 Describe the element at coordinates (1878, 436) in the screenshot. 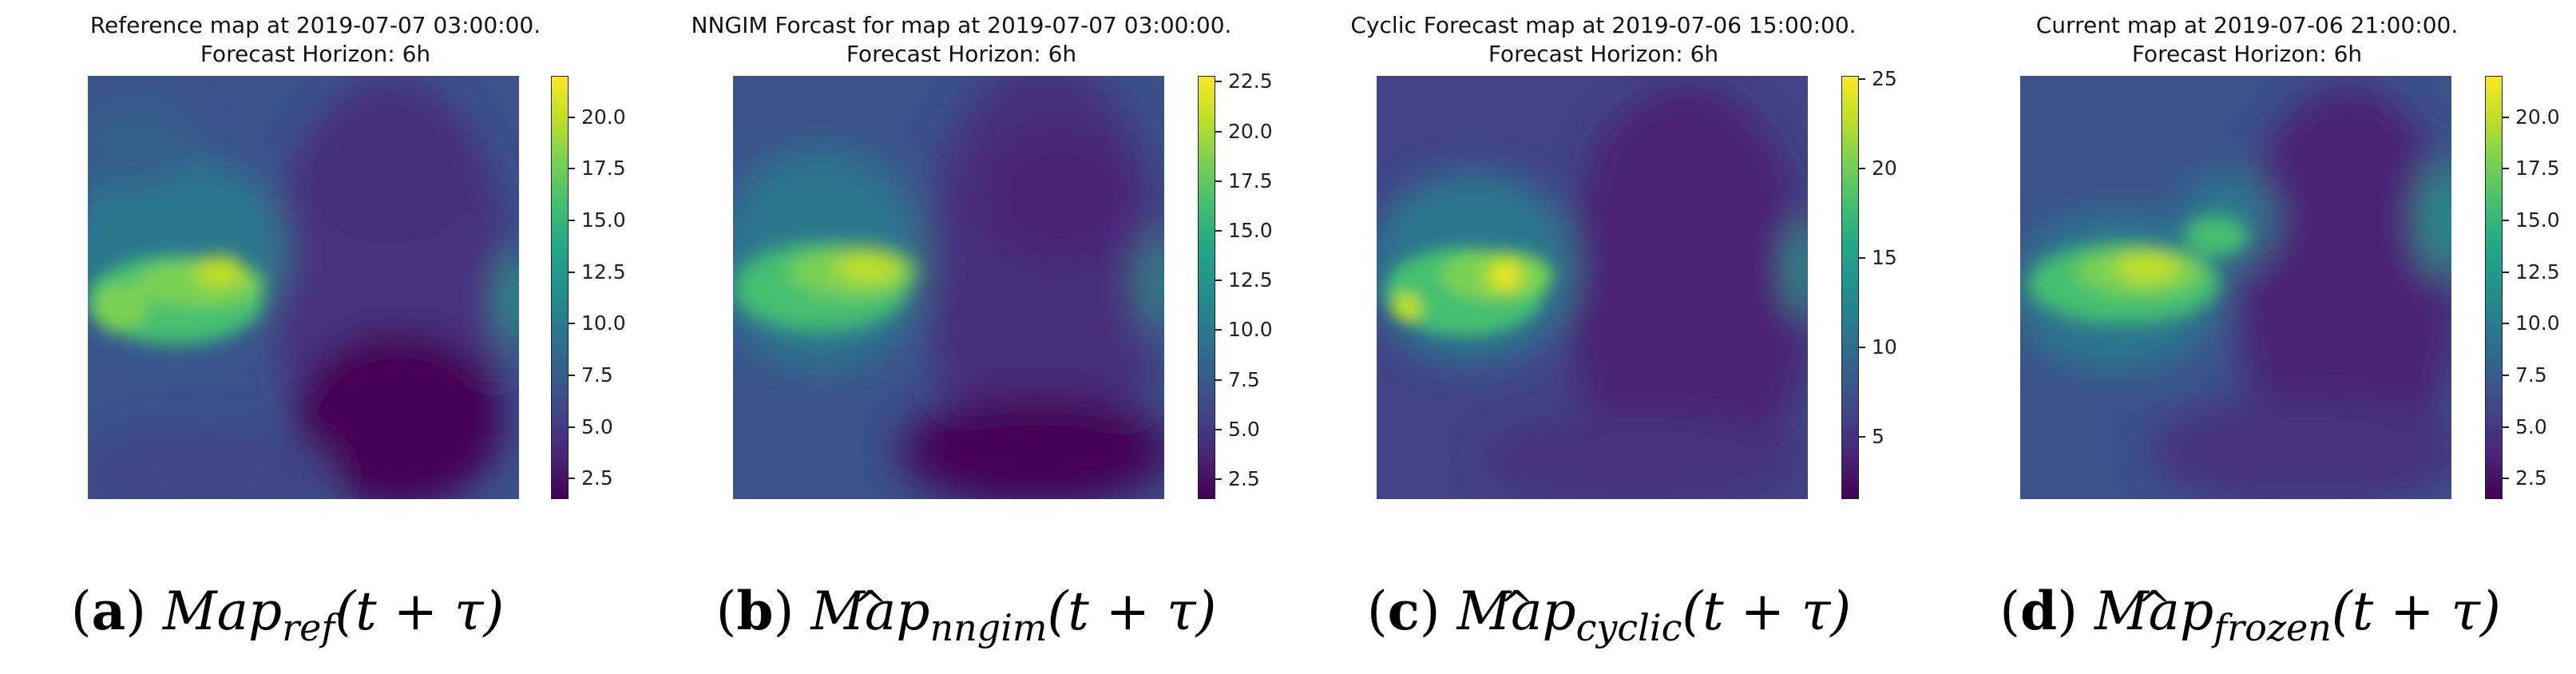

I see `colorbar-tick-label: 5` at that location.